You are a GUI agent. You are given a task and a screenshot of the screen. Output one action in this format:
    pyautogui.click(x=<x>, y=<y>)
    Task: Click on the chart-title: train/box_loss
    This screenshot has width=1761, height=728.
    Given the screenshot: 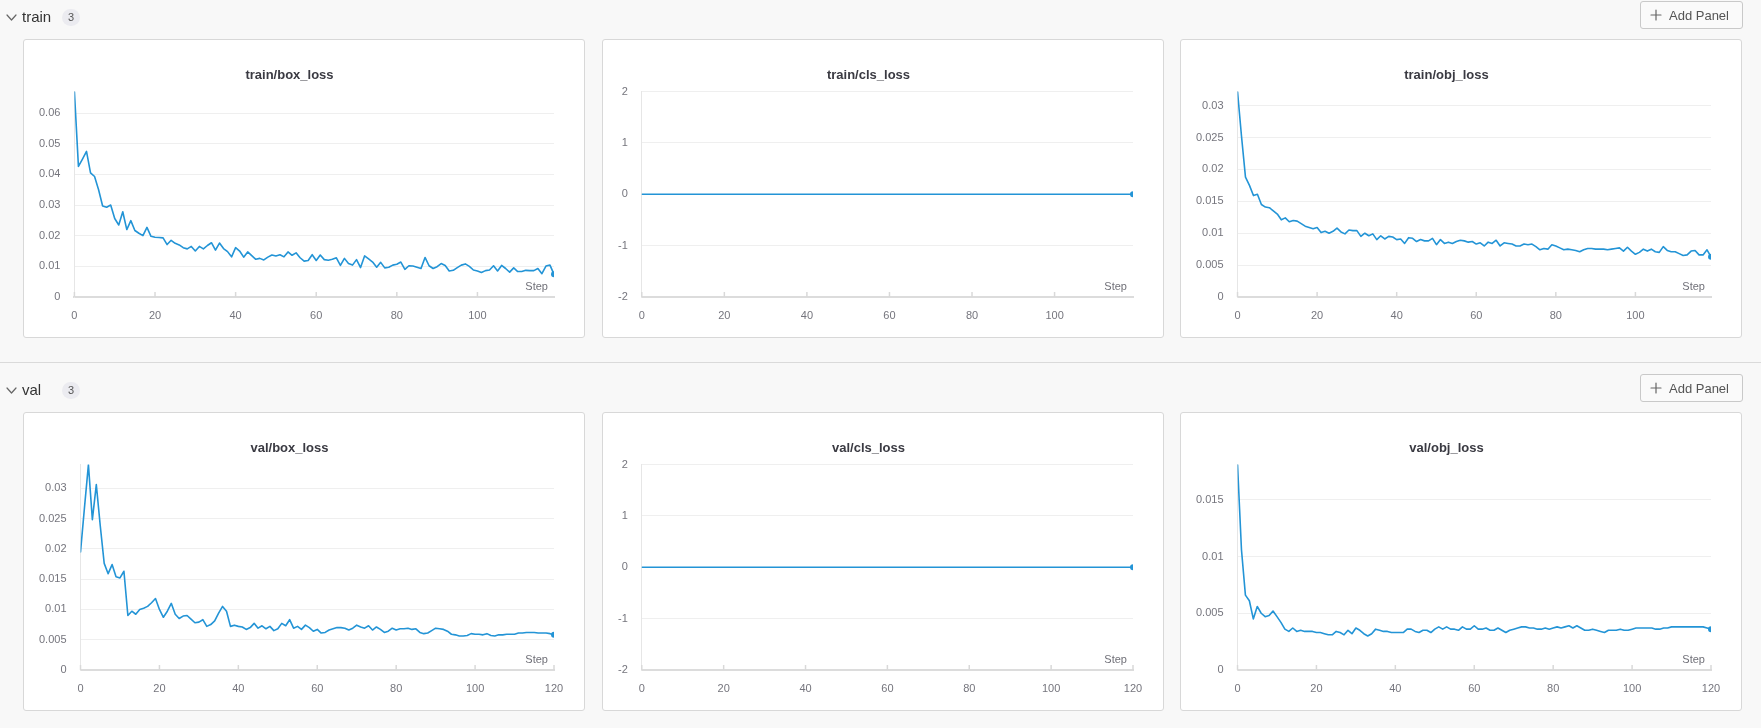 What is the action you would take?
    pyautogui.click(x=289, y=75)
    